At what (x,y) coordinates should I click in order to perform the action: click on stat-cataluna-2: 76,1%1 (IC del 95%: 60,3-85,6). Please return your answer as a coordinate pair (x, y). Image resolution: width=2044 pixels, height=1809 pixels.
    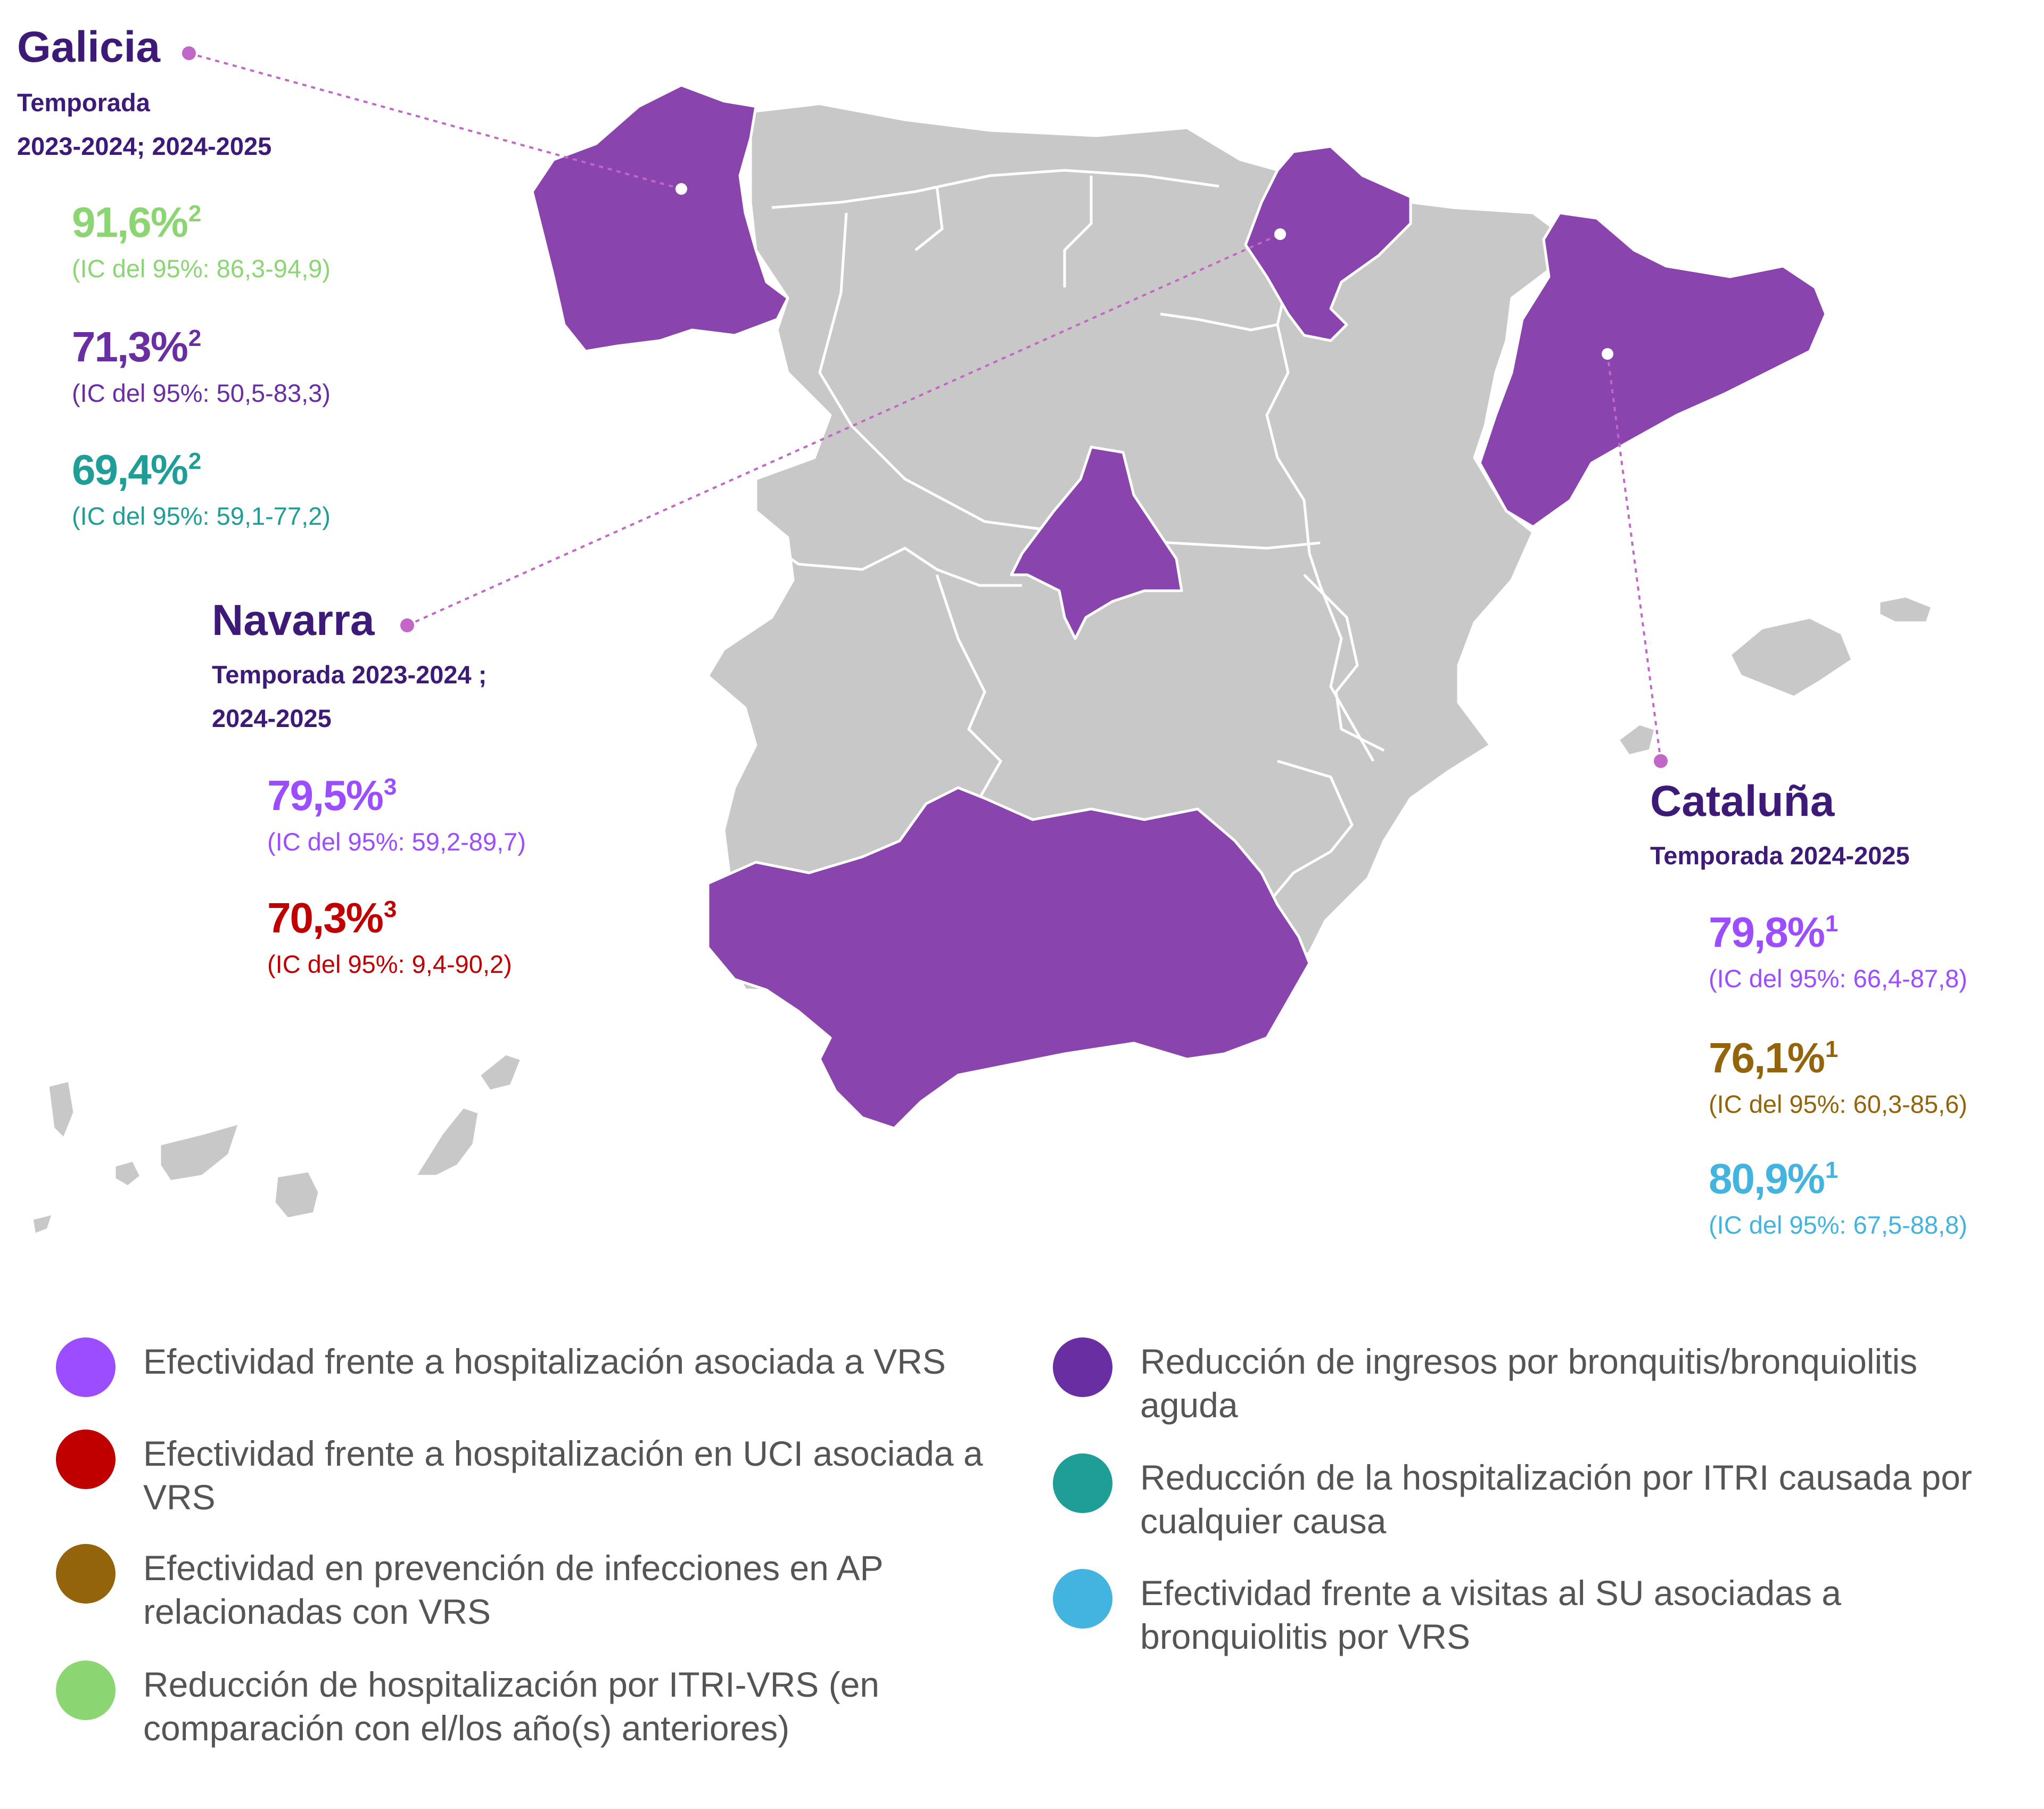
    Looking at the image, I should click on (1838, 1078).